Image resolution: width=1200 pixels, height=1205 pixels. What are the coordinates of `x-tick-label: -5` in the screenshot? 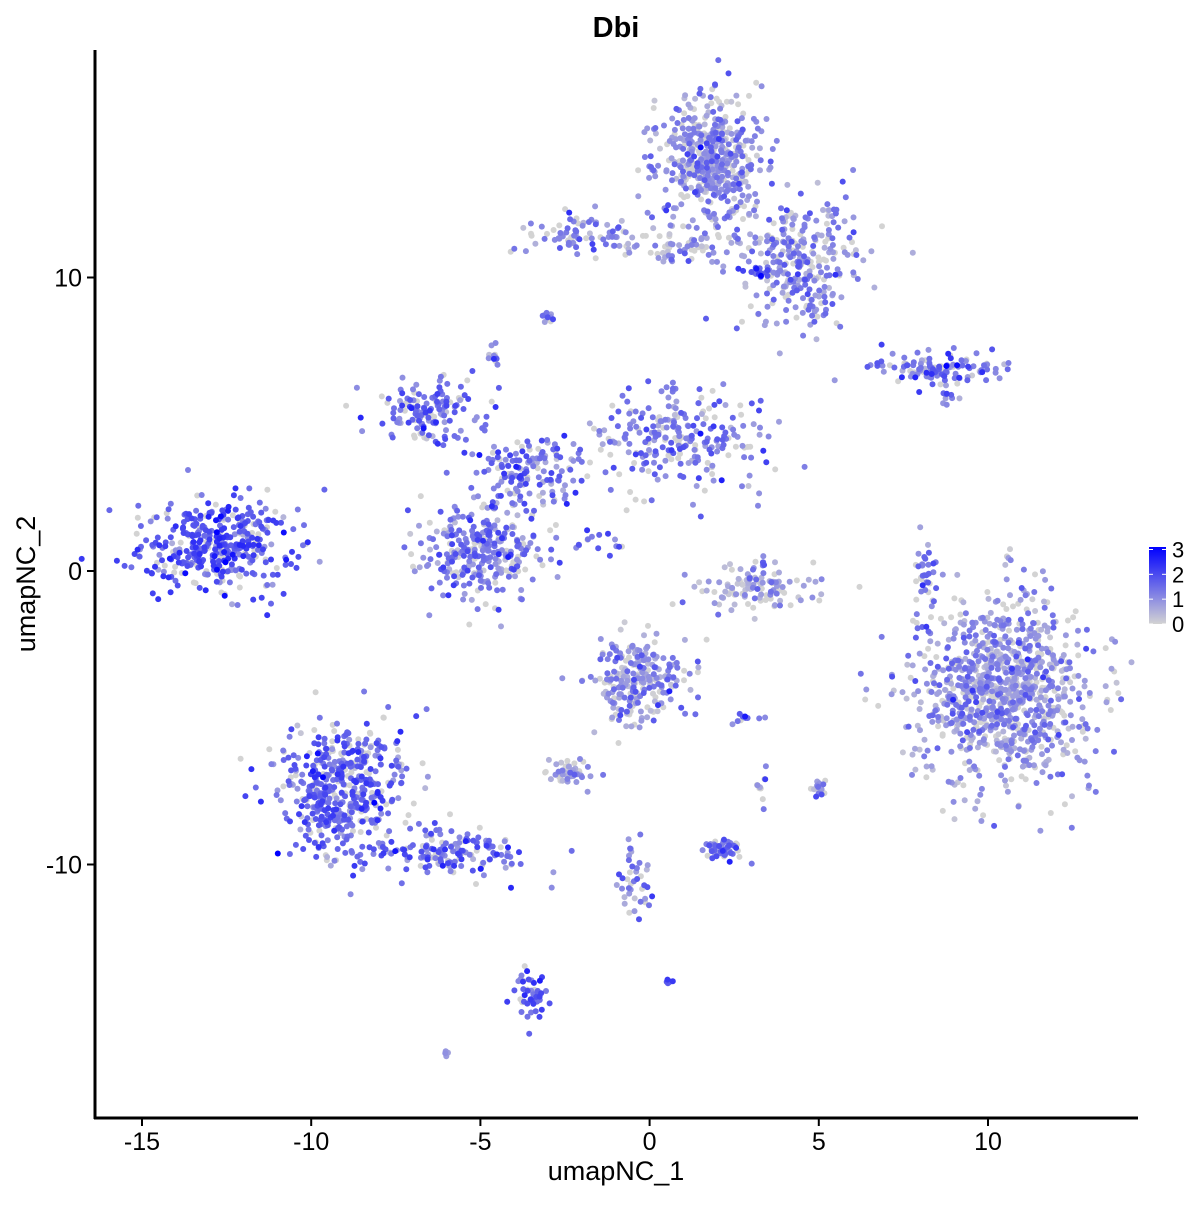 It's located at (480, 1142).